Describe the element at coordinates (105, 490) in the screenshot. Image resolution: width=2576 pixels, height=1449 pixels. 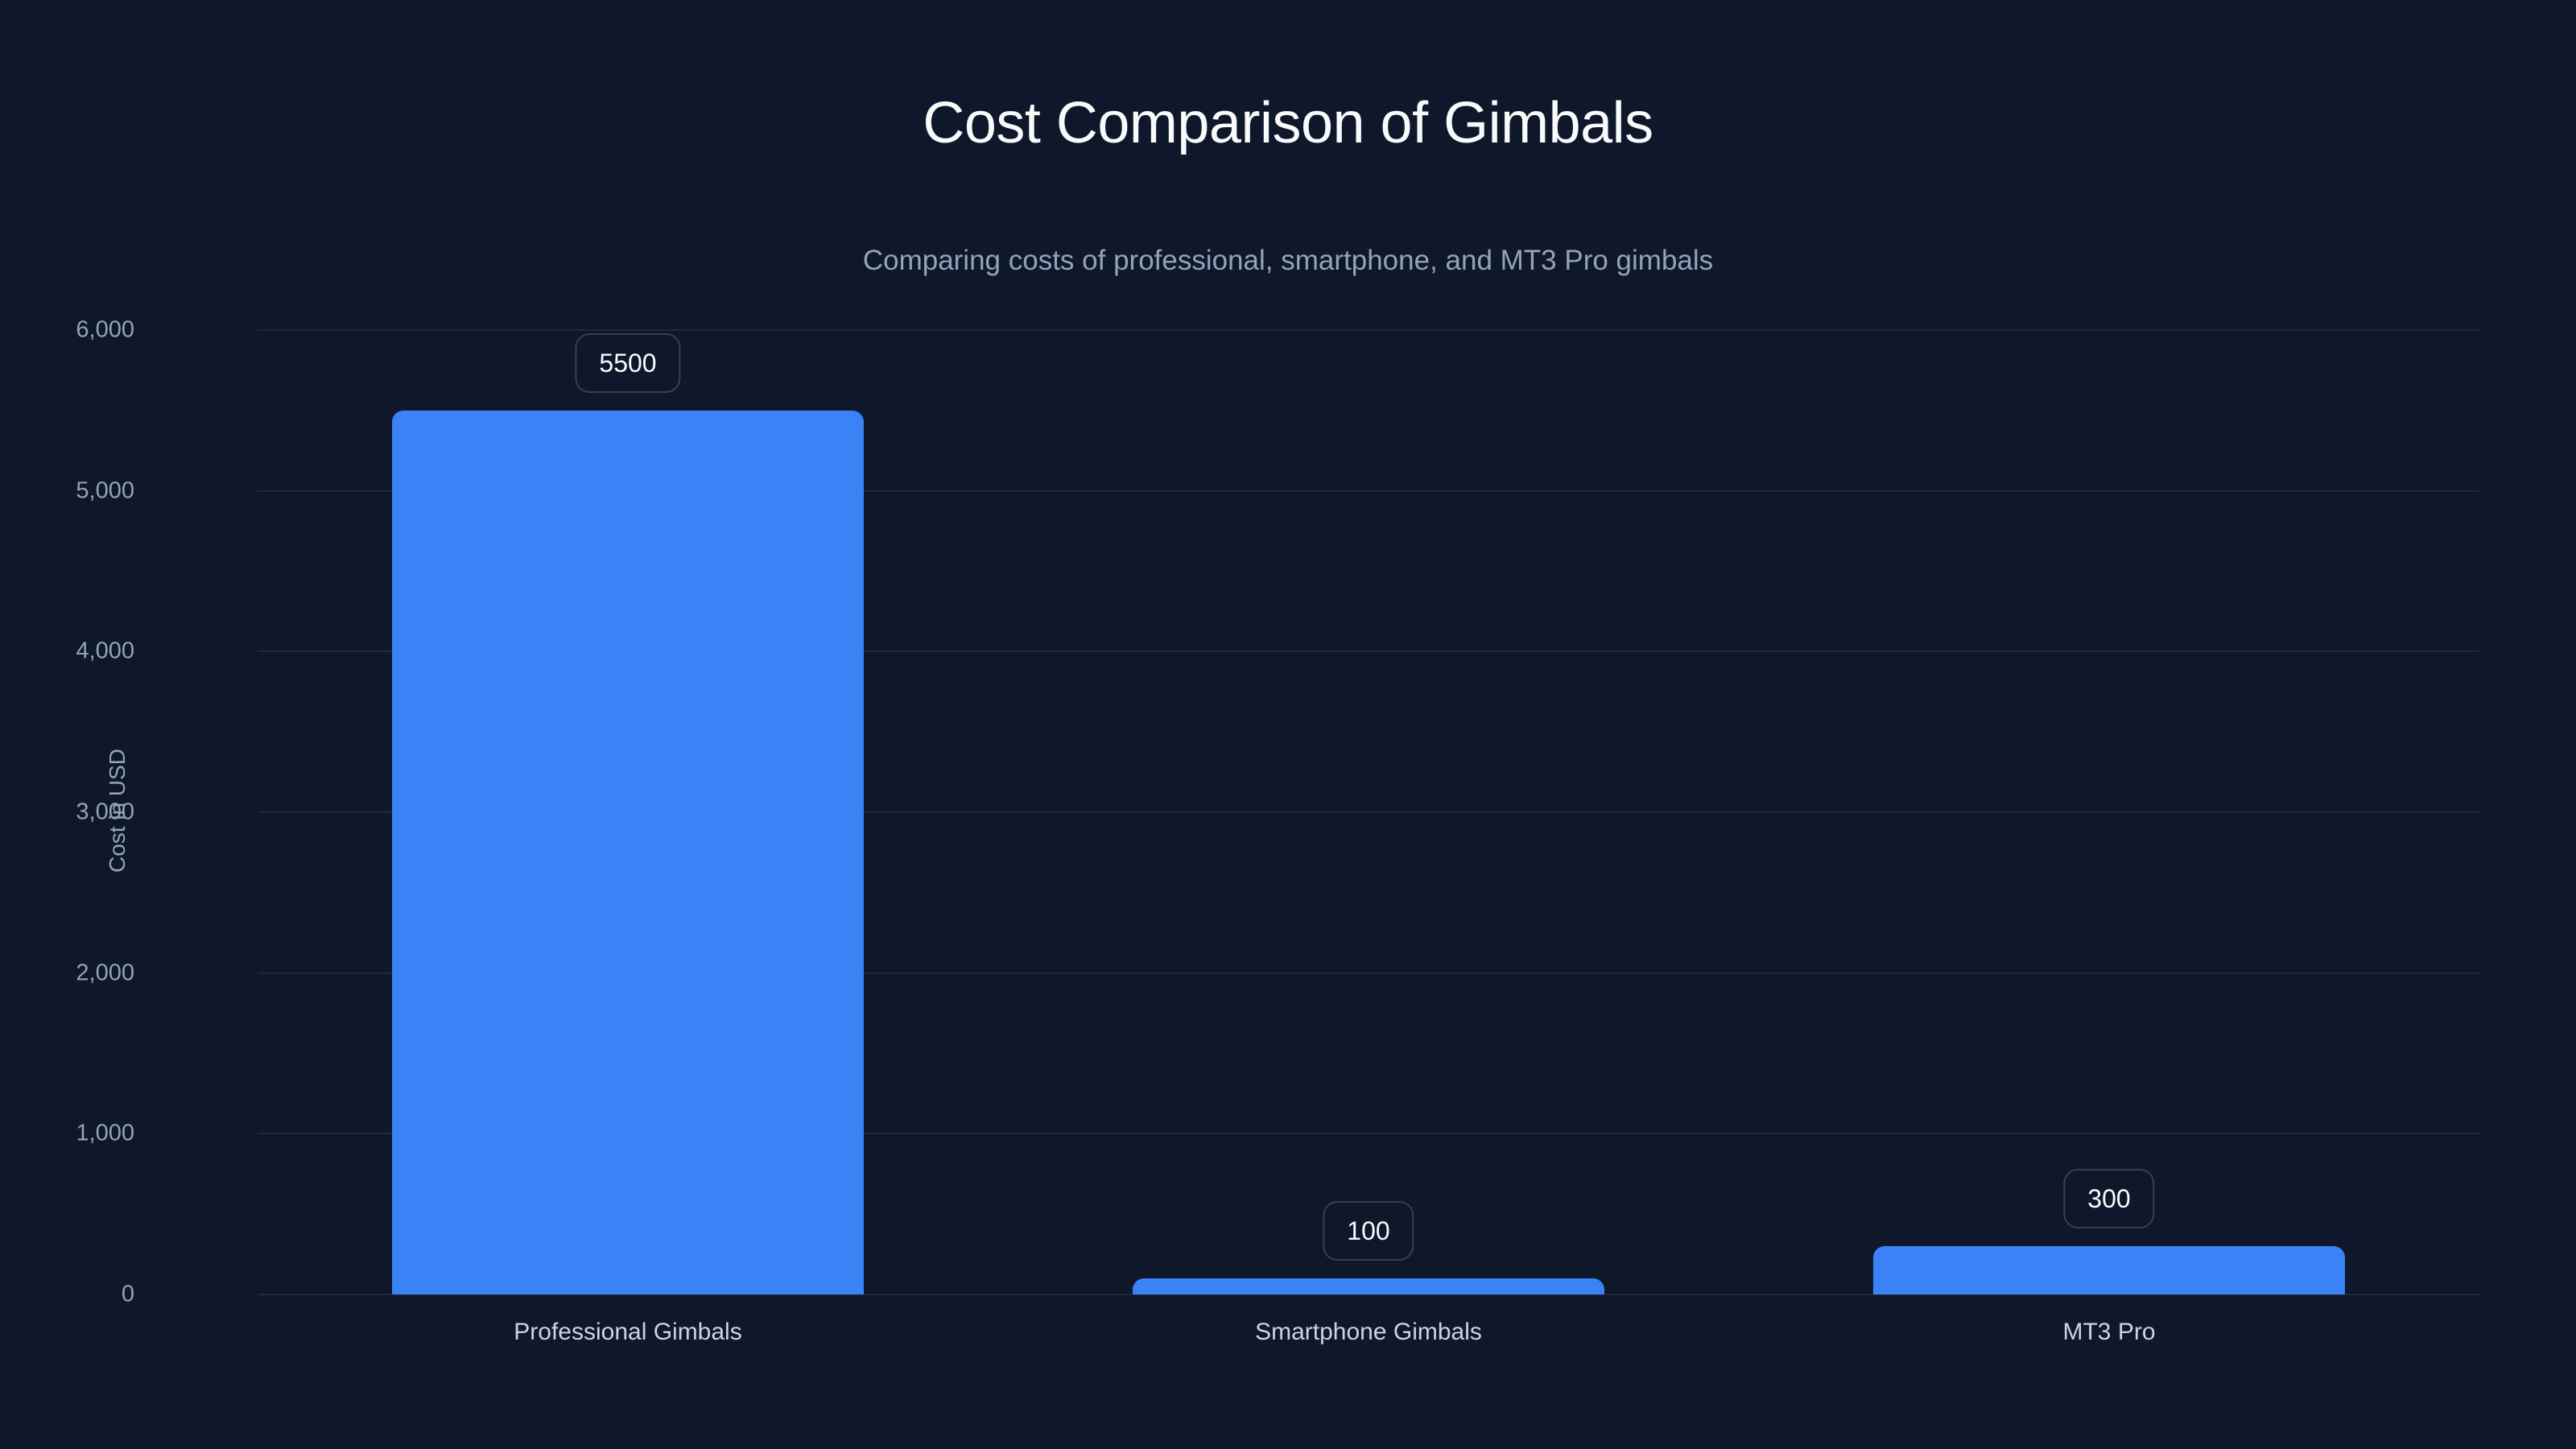
I see `y-tick-label: 5,000` at that location.